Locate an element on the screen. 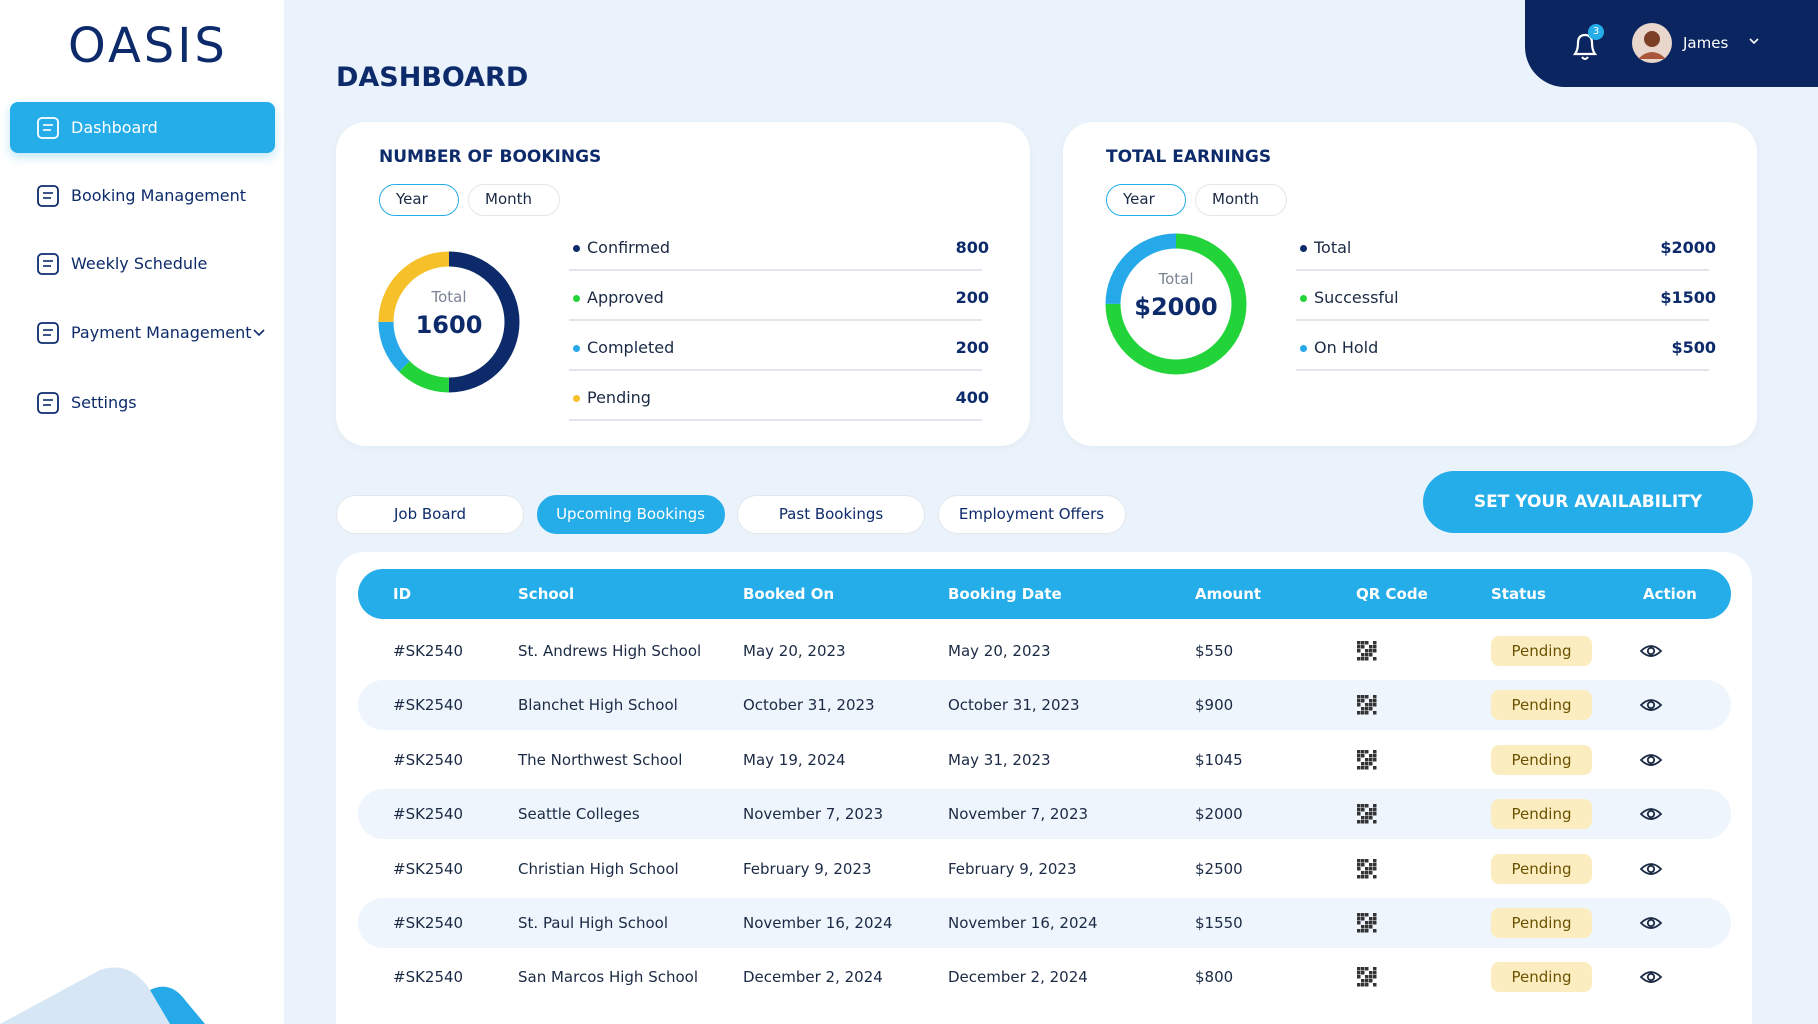  card-title: TOTAL EARNINGS is located at coordinates (1189, 157).